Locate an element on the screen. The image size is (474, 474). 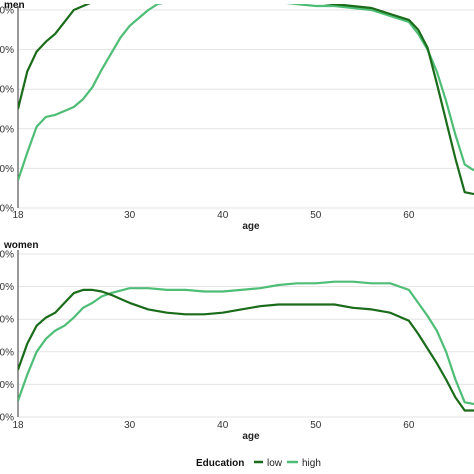
women-x-axis-title: age is located at coordinates (251, 436).